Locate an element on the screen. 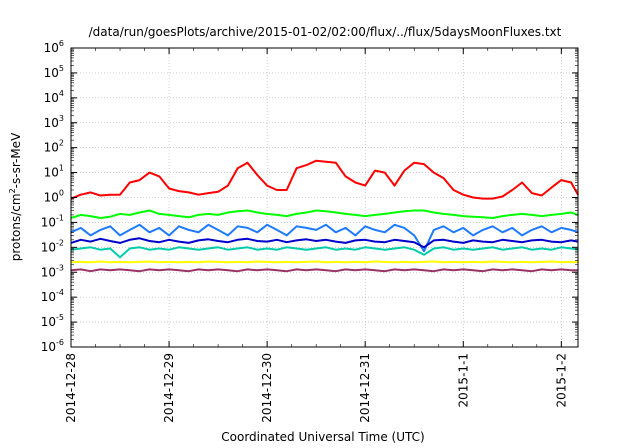  y-tick-label: 10⁶ is located at coordinates (54, 47).